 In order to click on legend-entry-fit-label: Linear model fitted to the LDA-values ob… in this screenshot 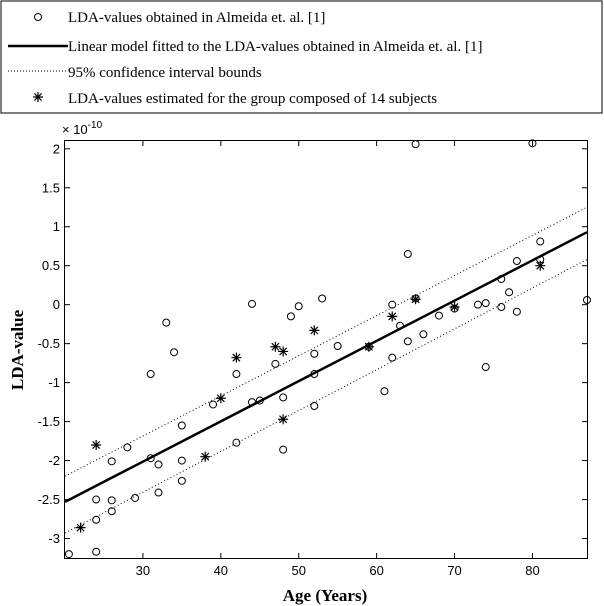, I will do `click(275, 47)`.